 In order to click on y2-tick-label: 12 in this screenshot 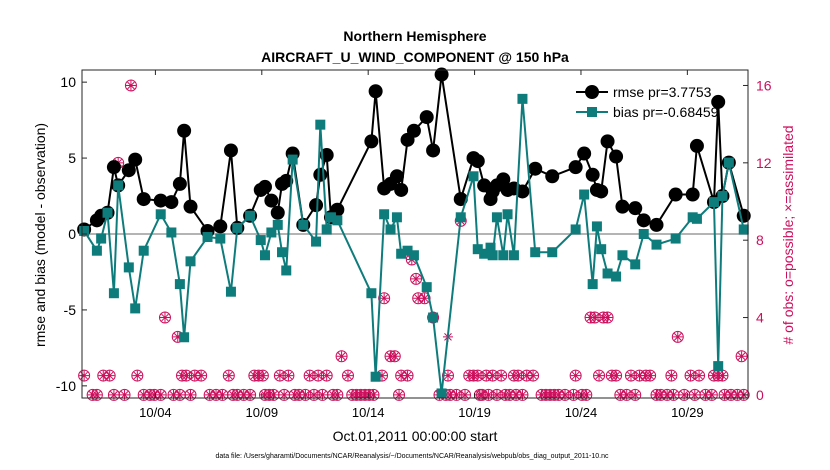, I will do `click(764, 163)`.